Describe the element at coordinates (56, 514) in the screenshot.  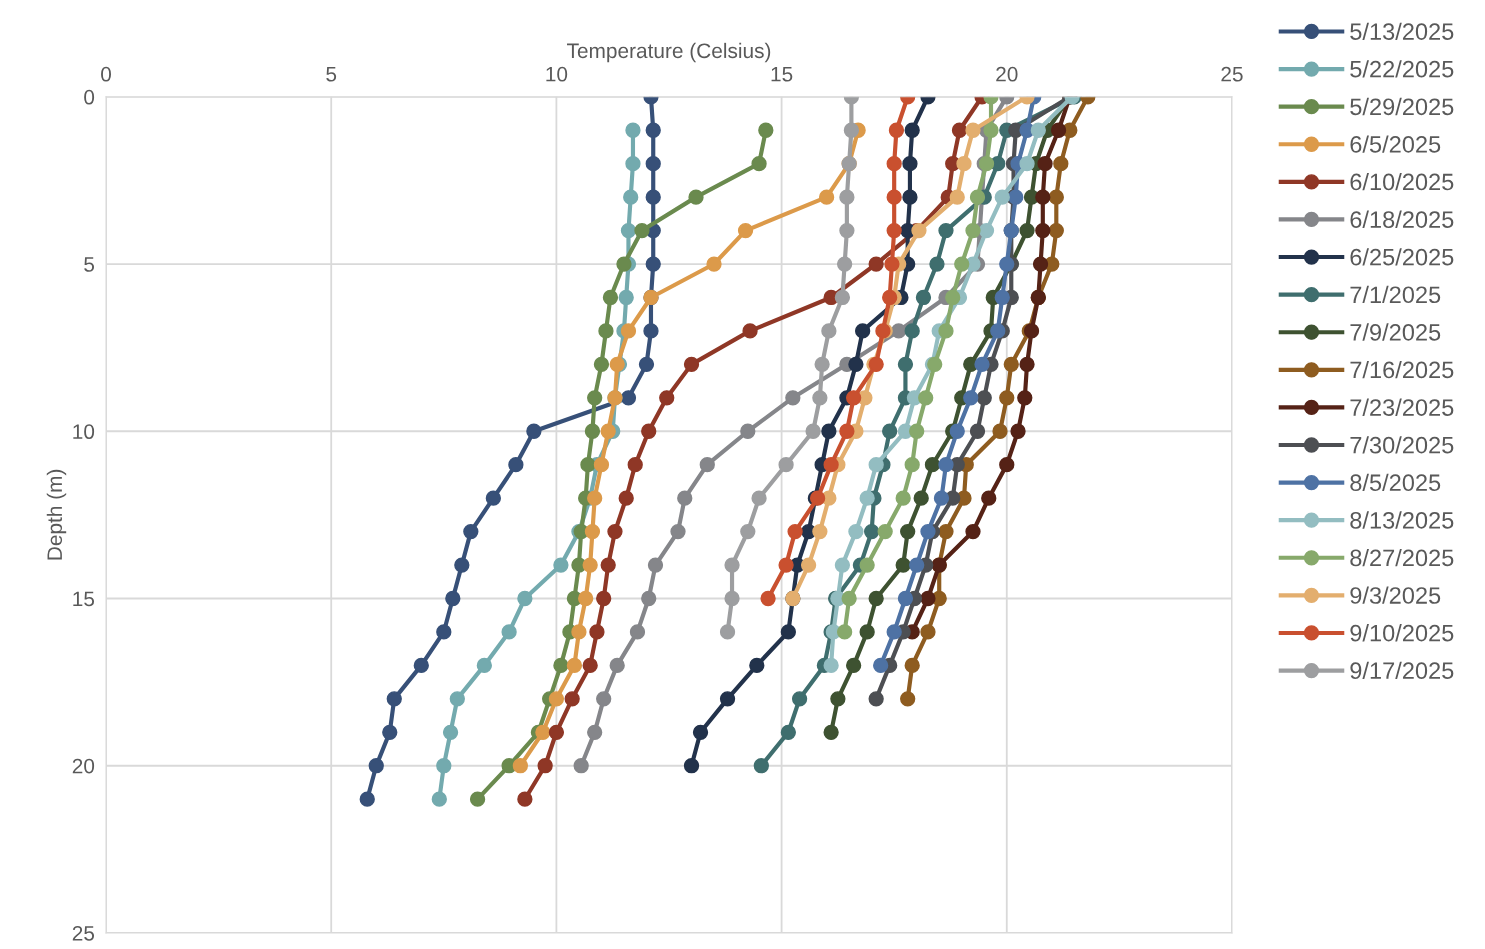
I see `y-axis-title: Depth (m)` at that location.